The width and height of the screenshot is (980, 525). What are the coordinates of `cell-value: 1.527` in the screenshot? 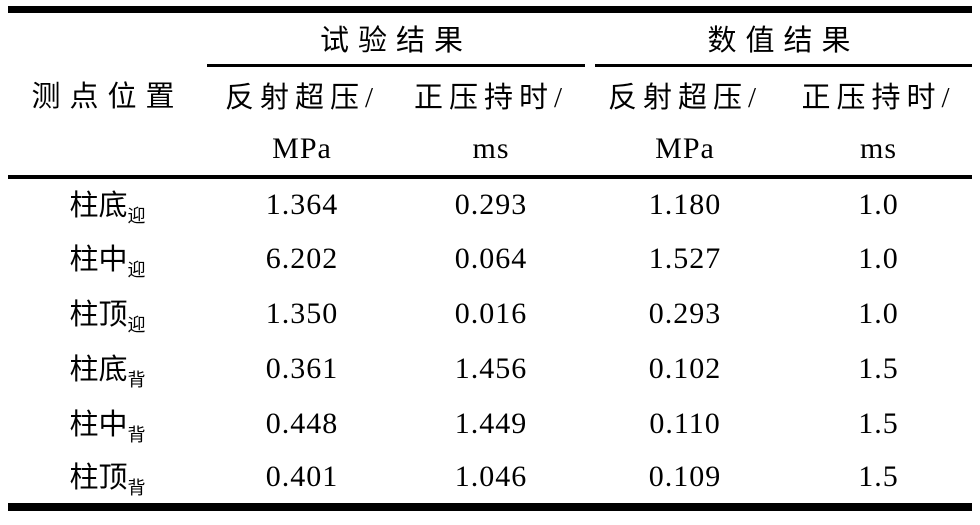 It's located at (685, 258).